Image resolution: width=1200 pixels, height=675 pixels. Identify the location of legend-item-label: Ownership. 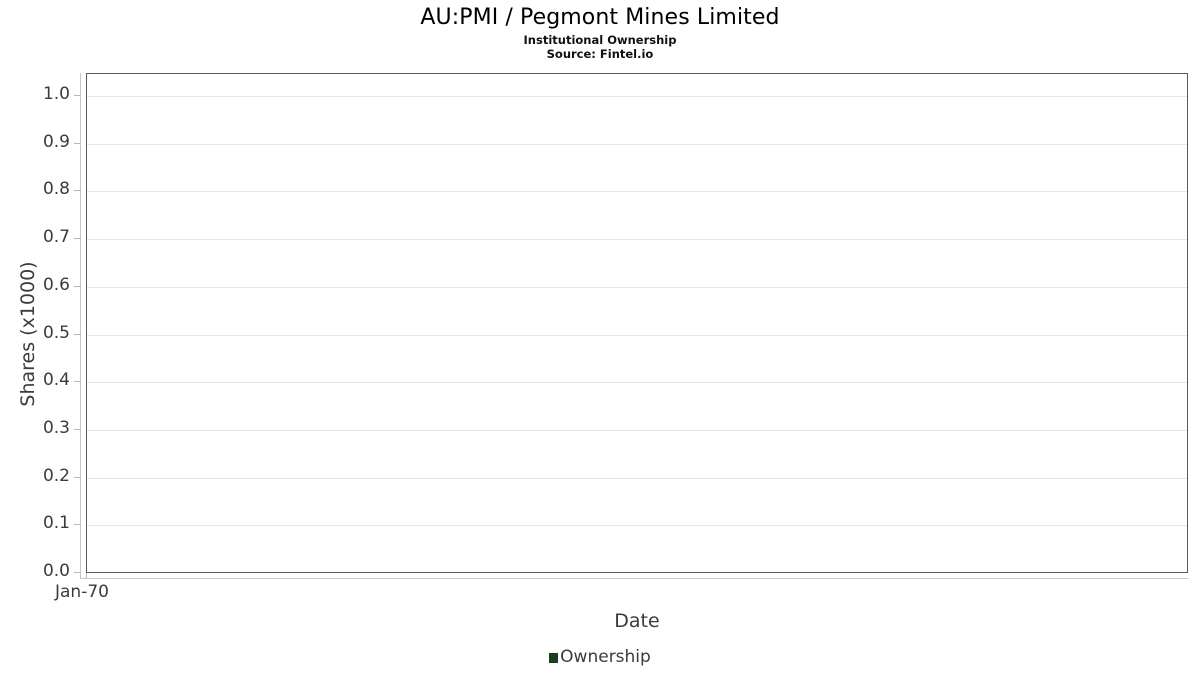
(605, 657).